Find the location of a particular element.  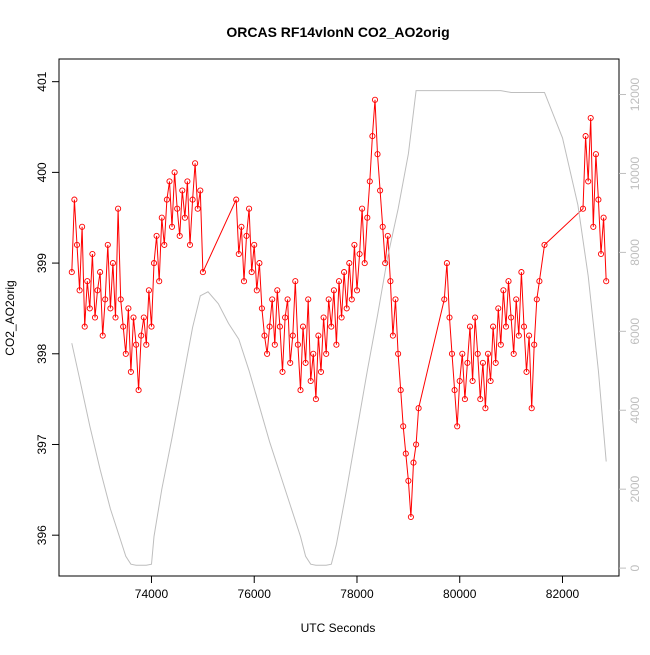

y-tick-label: 397 is located at coordinates (42, 444).